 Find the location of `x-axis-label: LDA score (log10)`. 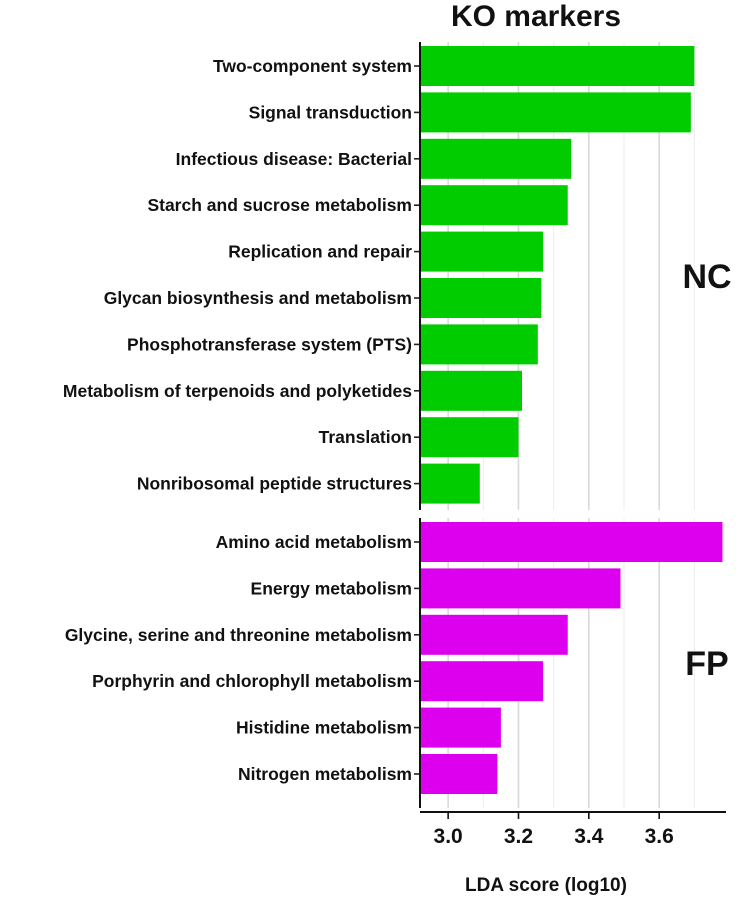

x-axis-label: LDA score (log10) is located at coordinates (546, 885).